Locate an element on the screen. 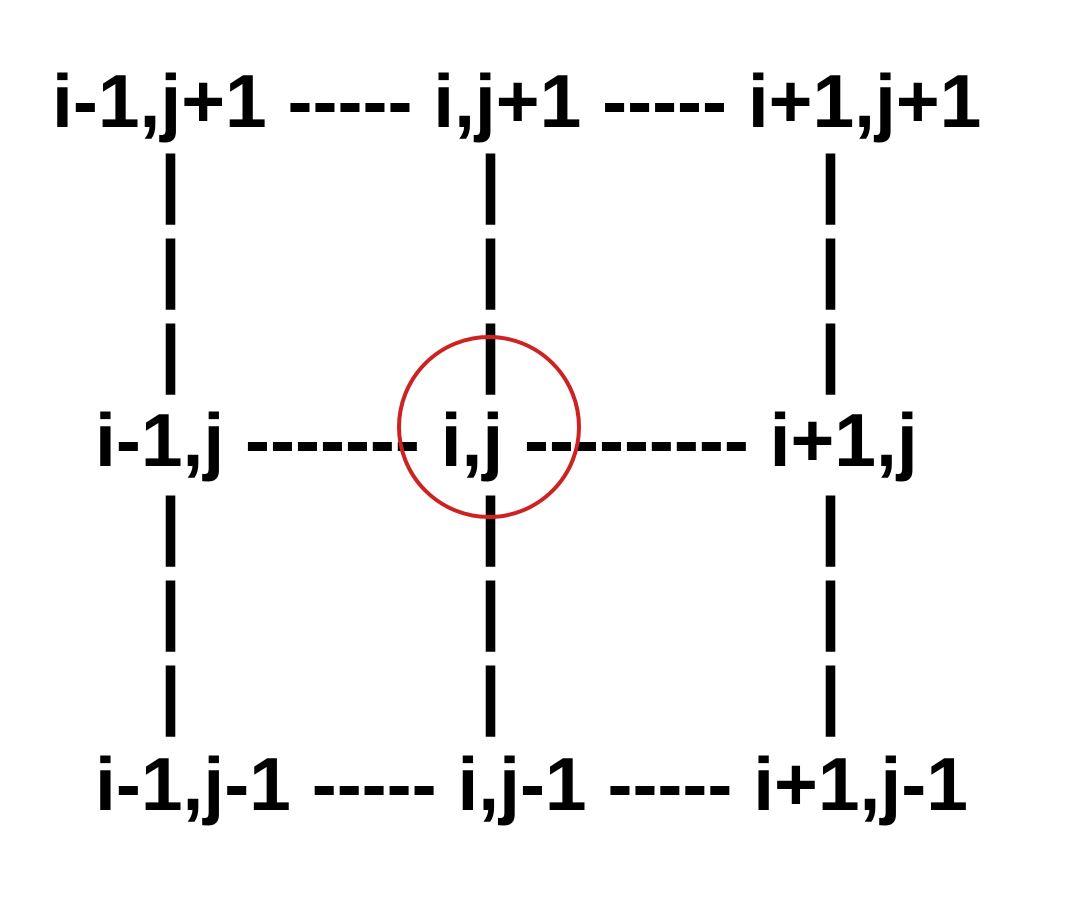  connector-left-upper-3: | is located at coordinates (170, 352).